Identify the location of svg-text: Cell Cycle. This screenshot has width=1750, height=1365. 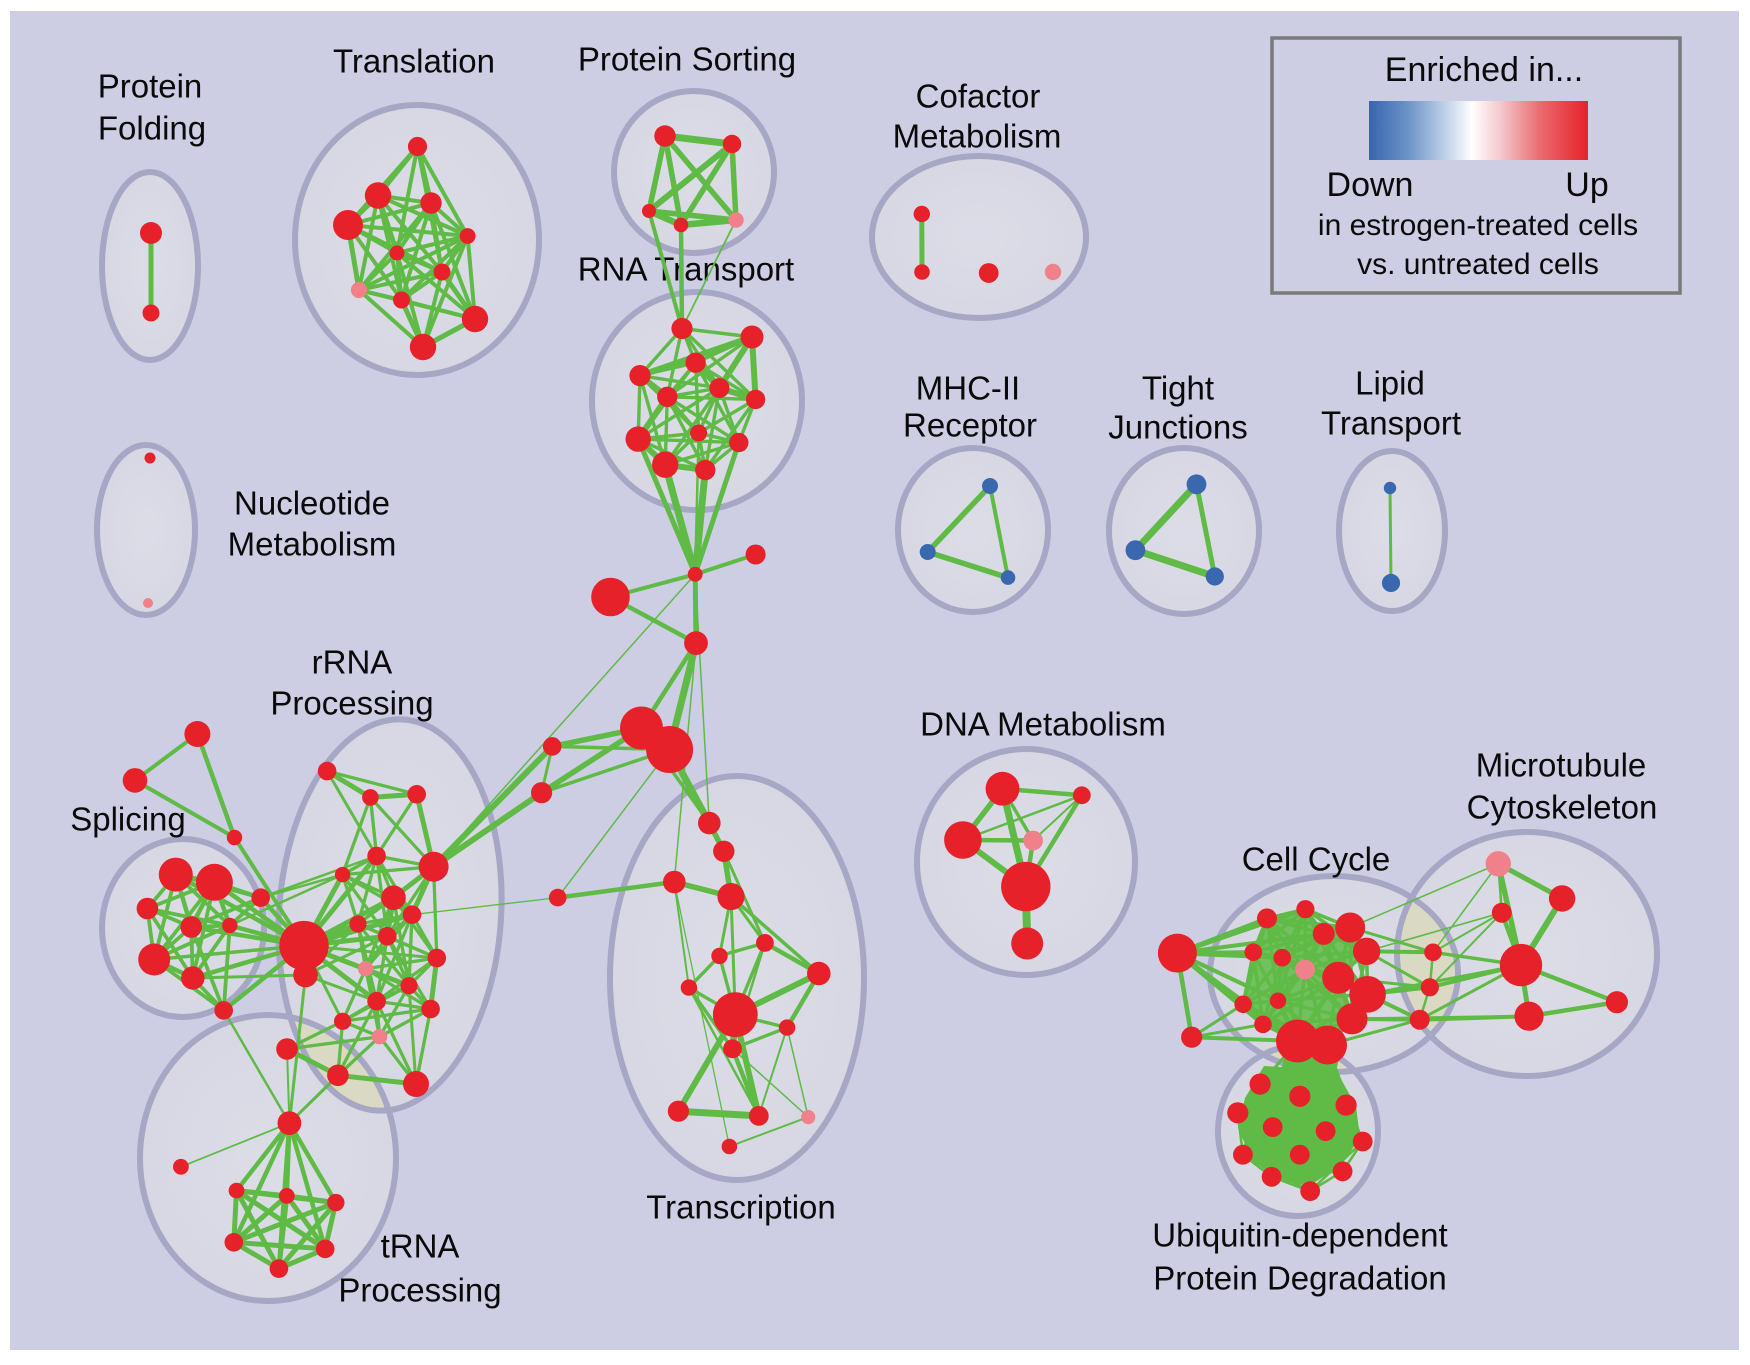
(1316, 859).